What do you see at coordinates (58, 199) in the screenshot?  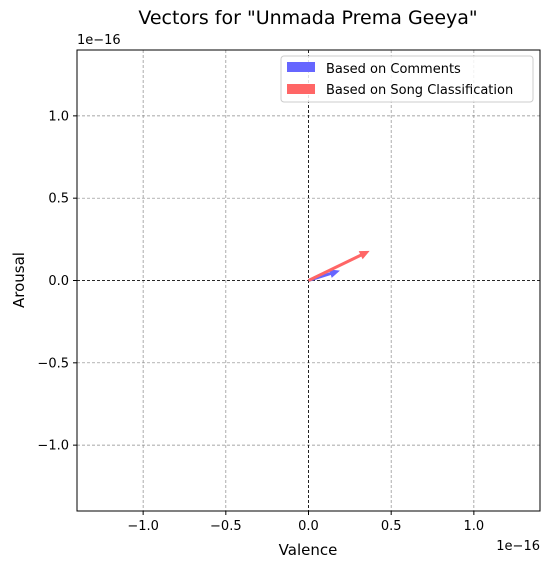 I see `y-tick-label: 0.5` at bounding box center [58, 199].